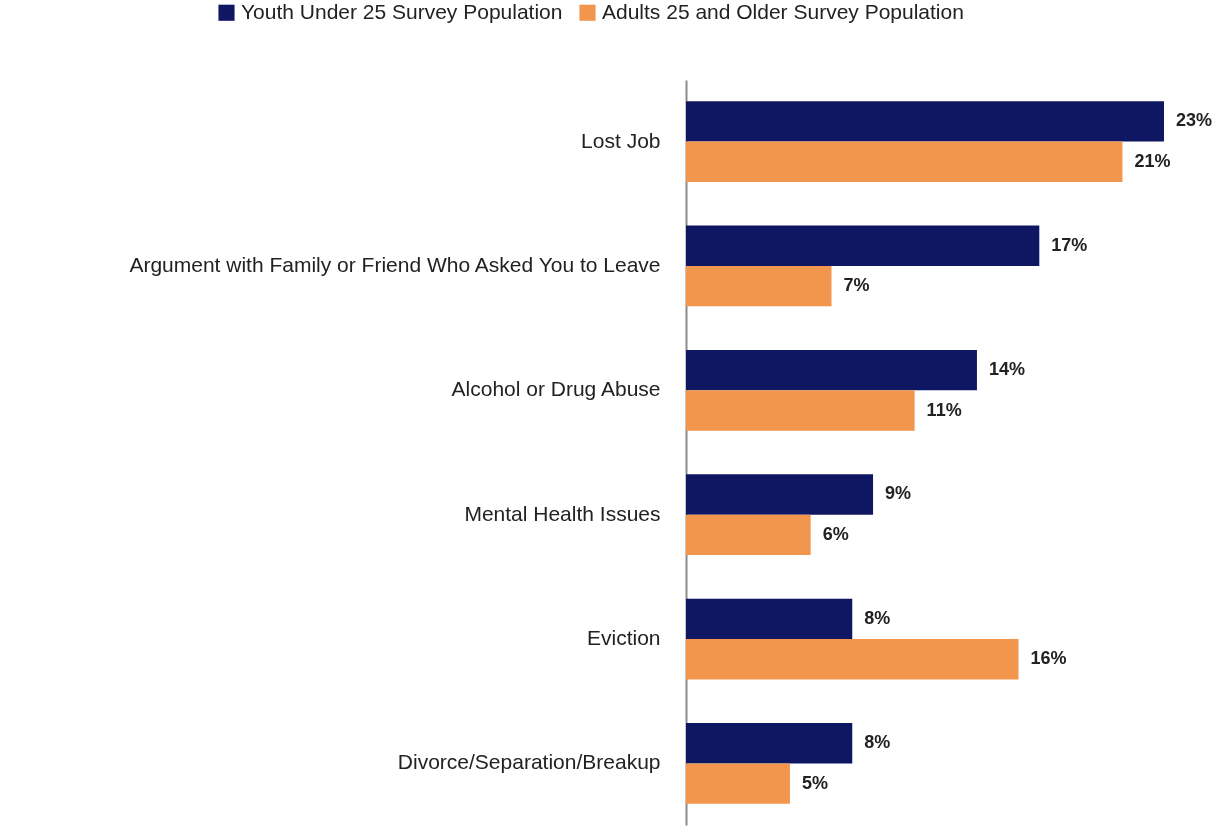 This screenshot has width=1232, height=829. What do you see at coordinates (856, 285) in the screenshot?
I see `data-label: 7%` at bounding box center [856, 285].